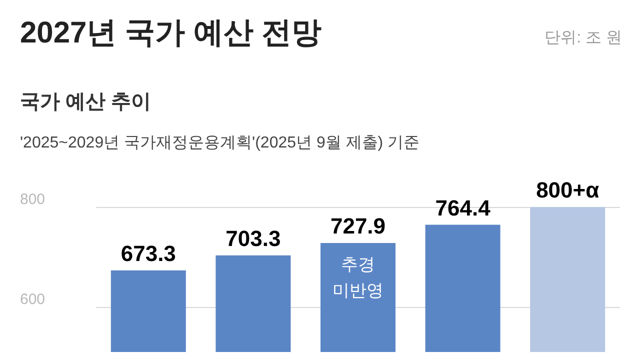 This screenshot has height=360, width=640. Describe the element at coordinates (148, 253) in the screenshot. I see `data-label: 673.3` at that location.